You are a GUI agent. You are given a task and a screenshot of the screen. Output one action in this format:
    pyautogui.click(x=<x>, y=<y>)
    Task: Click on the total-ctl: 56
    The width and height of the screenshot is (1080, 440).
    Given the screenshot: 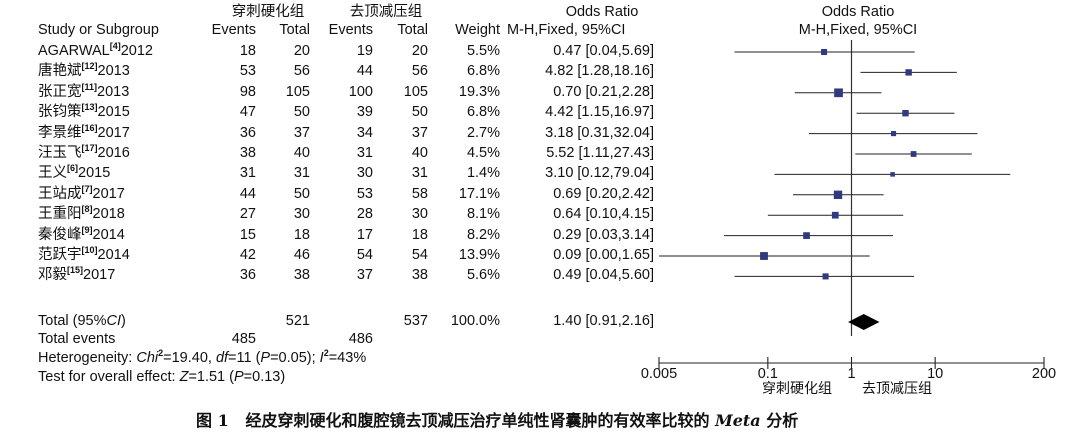 What is the action you would take?
    pyautogui.click(x=419, y=71)
    